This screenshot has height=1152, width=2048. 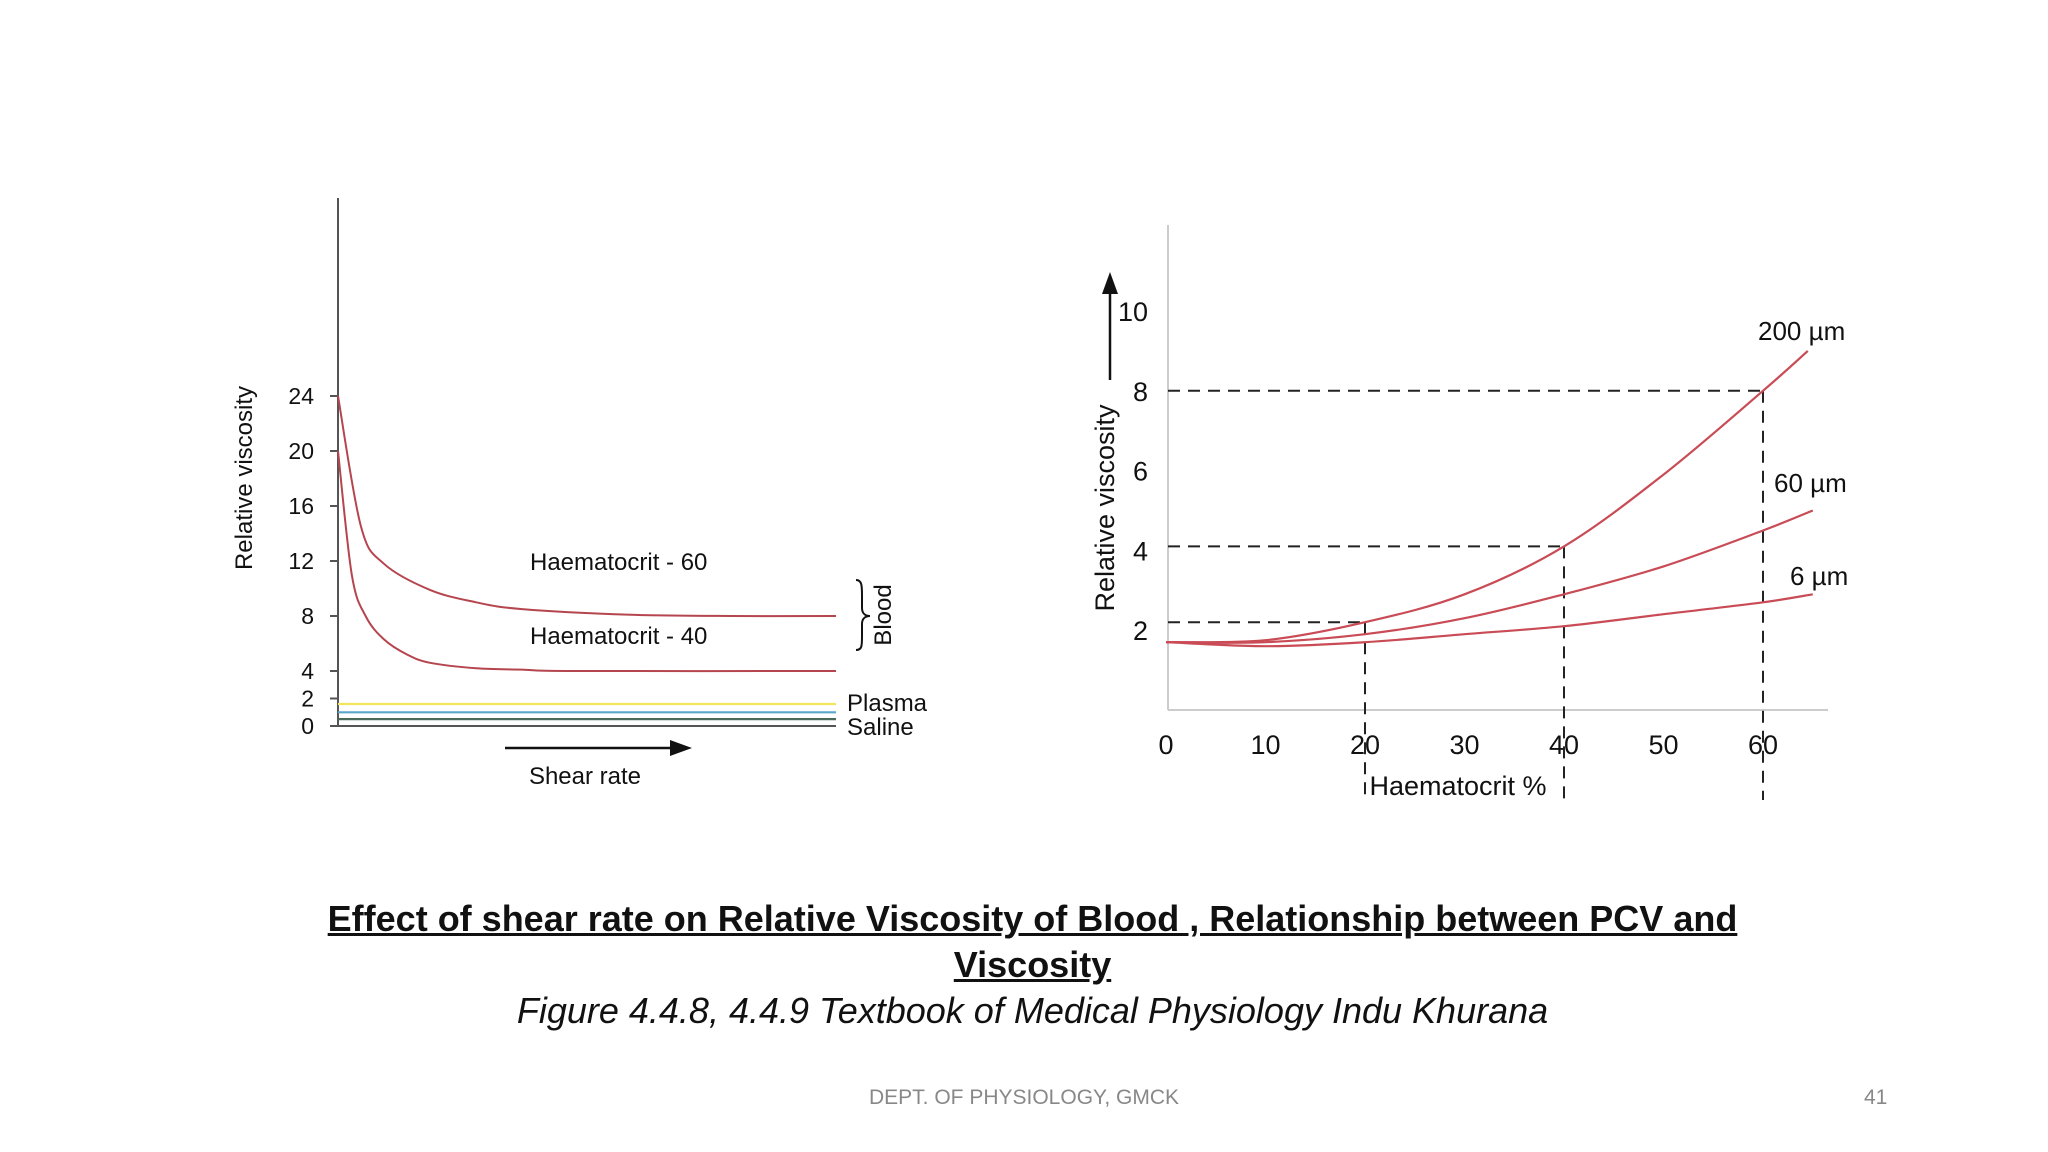 What do you see at coordinates (1110, 283) in the screenshot?
I see `chart2-y-arrow-head` at bounding box center [1110, 283].